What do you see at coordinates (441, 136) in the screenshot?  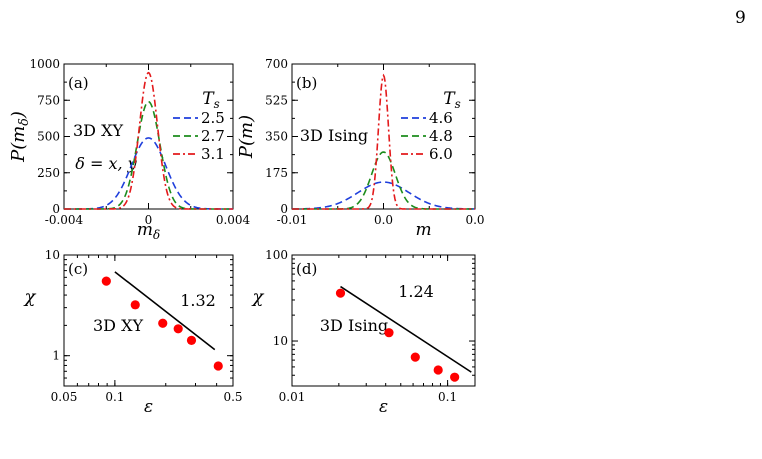 I see `legend-label: 4.8` at bounding box center [441, 136].